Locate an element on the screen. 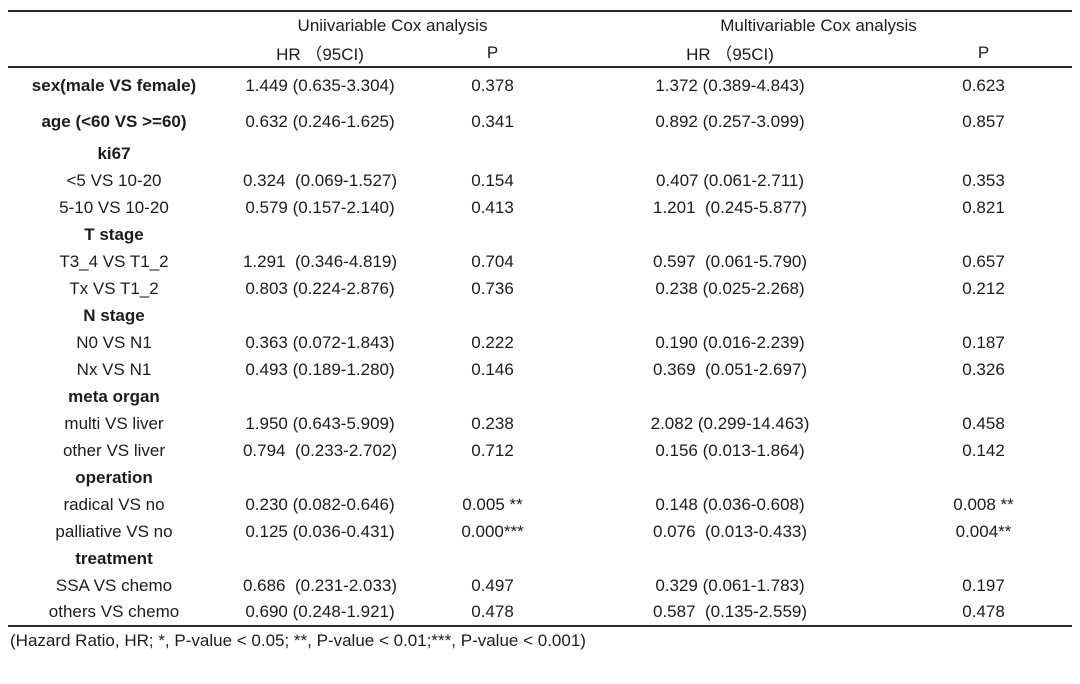 This screenshot has height=684, width=1080. uni-hr-cell: 0.363 (0.072-1.843) is located at coordinates (320, 342).